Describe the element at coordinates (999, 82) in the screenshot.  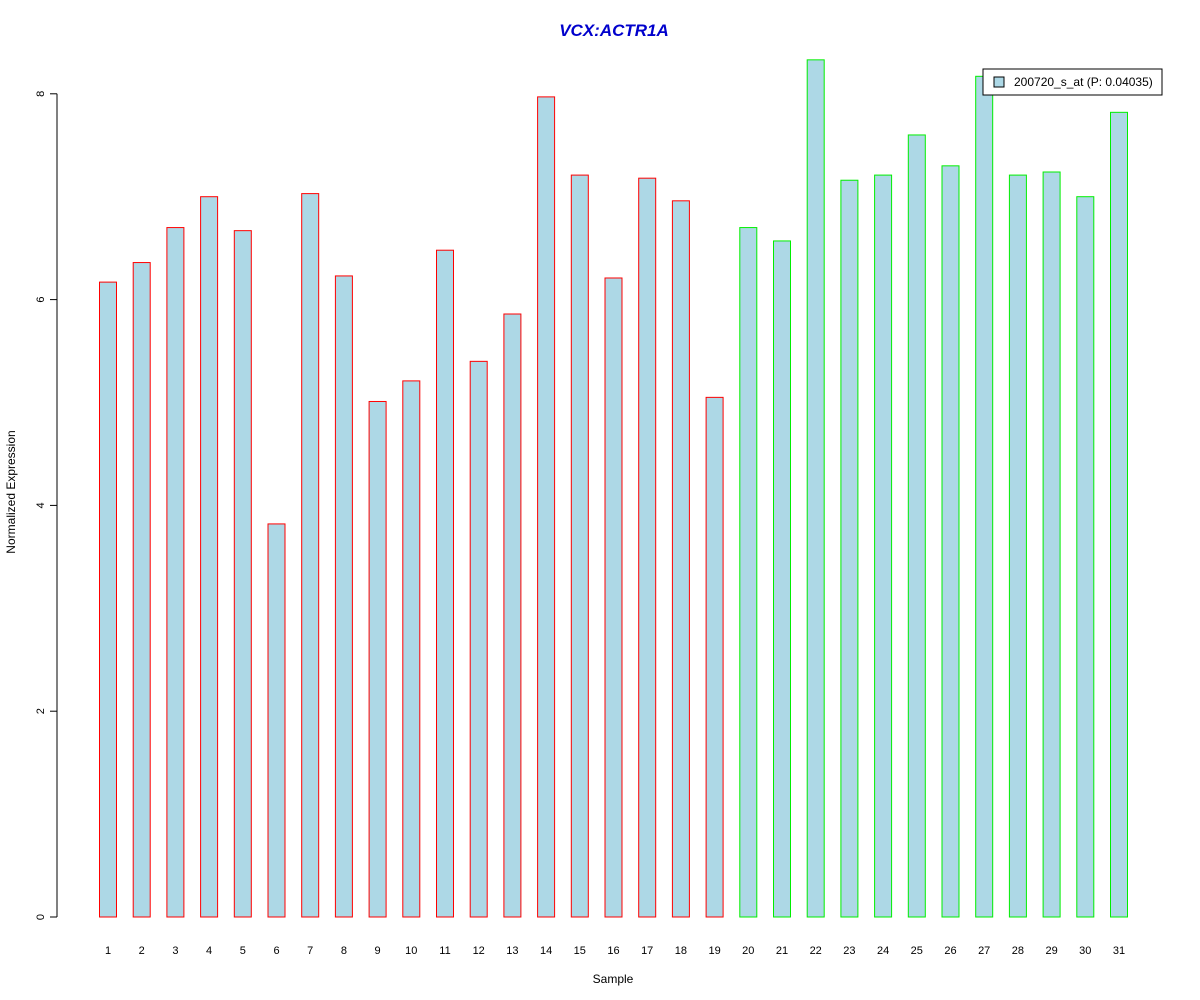
I see `legend-swatch` at that location.